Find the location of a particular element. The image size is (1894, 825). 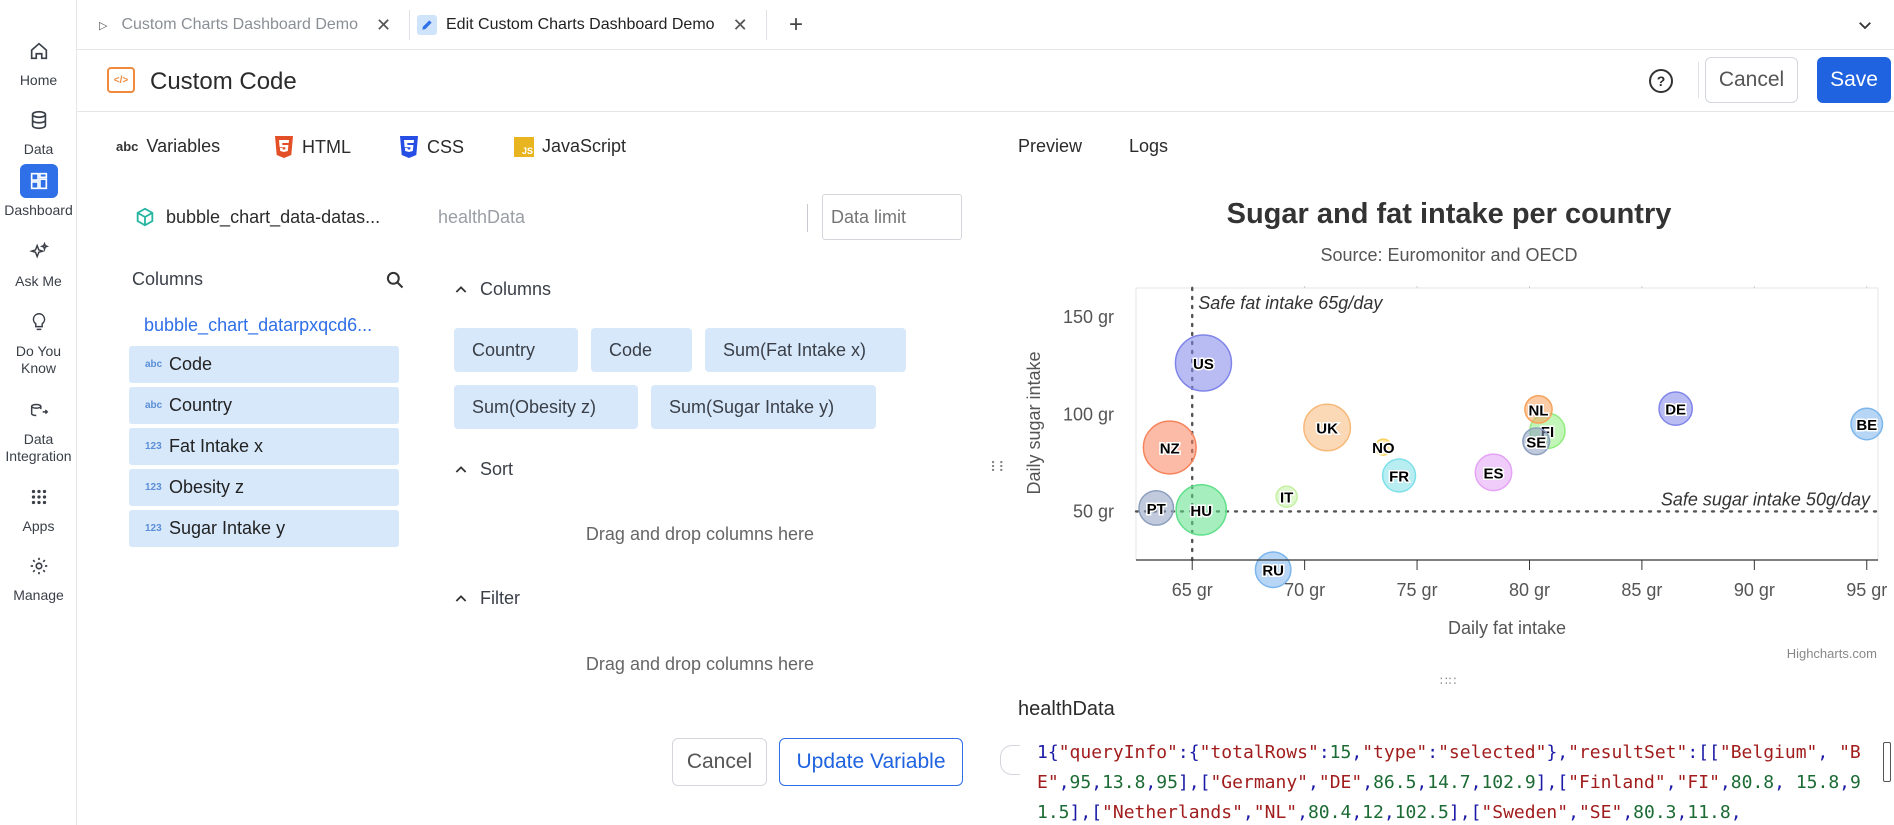

x-tick-label: 90 gr is located at coordinates (1754, 590).